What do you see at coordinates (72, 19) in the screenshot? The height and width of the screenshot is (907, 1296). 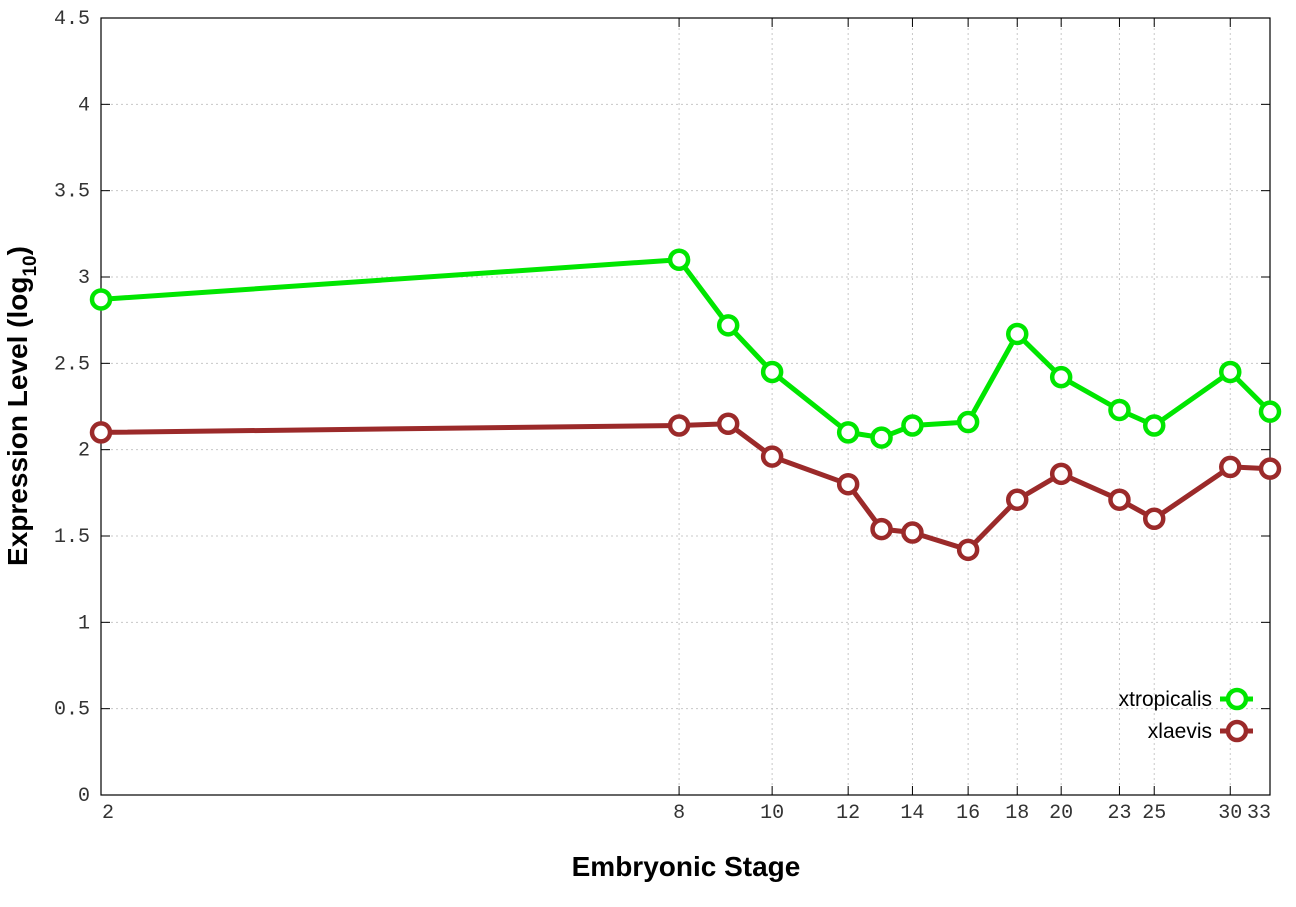 I see `y-tick-label: 4.5` at bounding box center [72, 19].